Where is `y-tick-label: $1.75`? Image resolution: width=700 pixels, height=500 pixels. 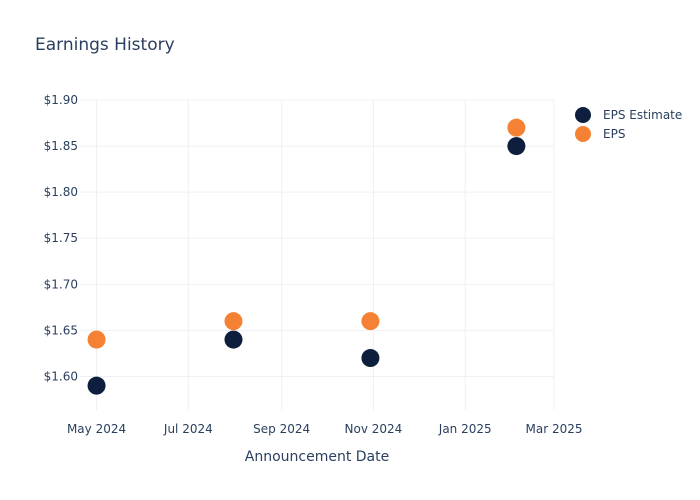 y-tick-label: $1.75 is located at coordinates (61, 238).